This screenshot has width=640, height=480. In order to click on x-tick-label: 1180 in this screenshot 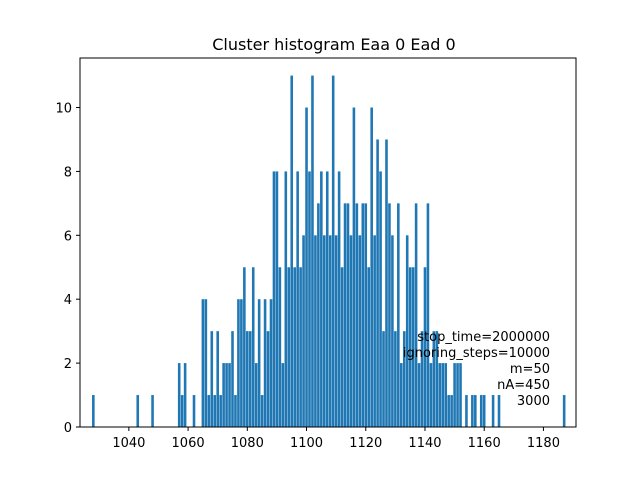, I will do `click(543, 443)`.